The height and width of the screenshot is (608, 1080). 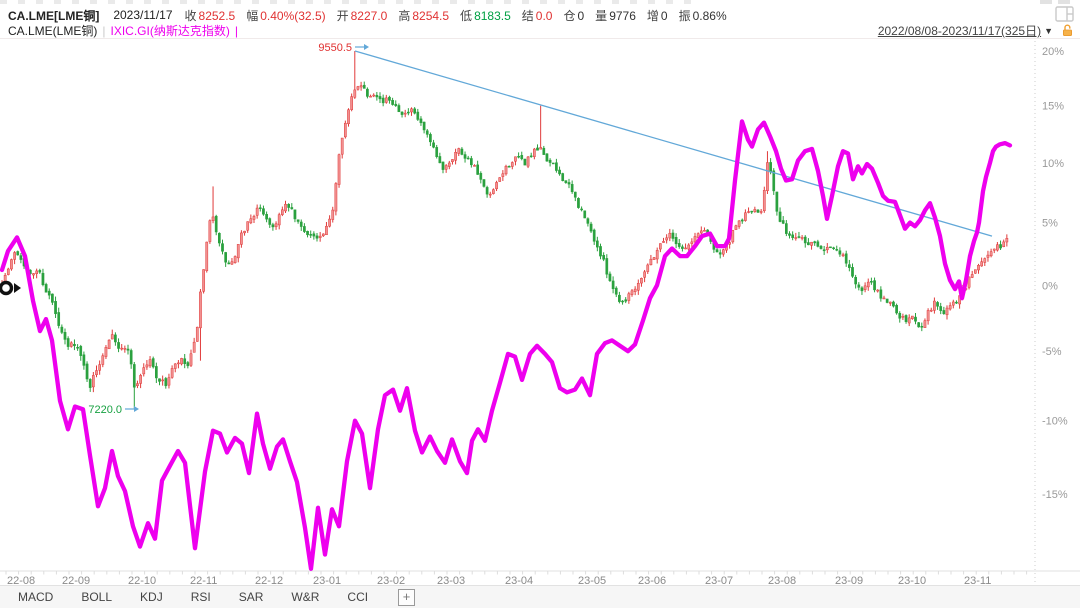 I want to click on svg-text: 23-09, so click(x=849, y=581).